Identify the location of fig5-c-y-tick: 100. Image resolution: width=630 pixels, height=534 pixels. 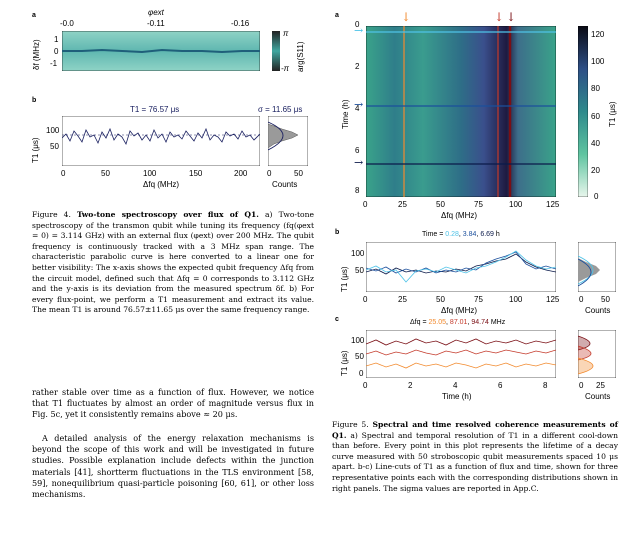
(358, 340).